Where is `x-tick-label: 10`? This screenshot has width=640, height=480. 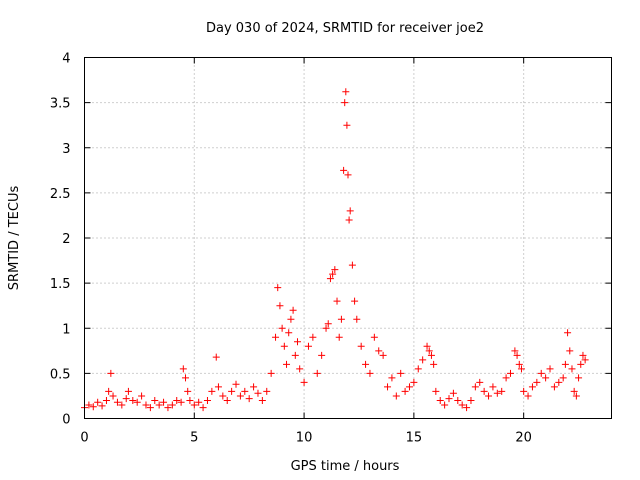
x-tick-label: 10 is located at coordinates (304, 438).